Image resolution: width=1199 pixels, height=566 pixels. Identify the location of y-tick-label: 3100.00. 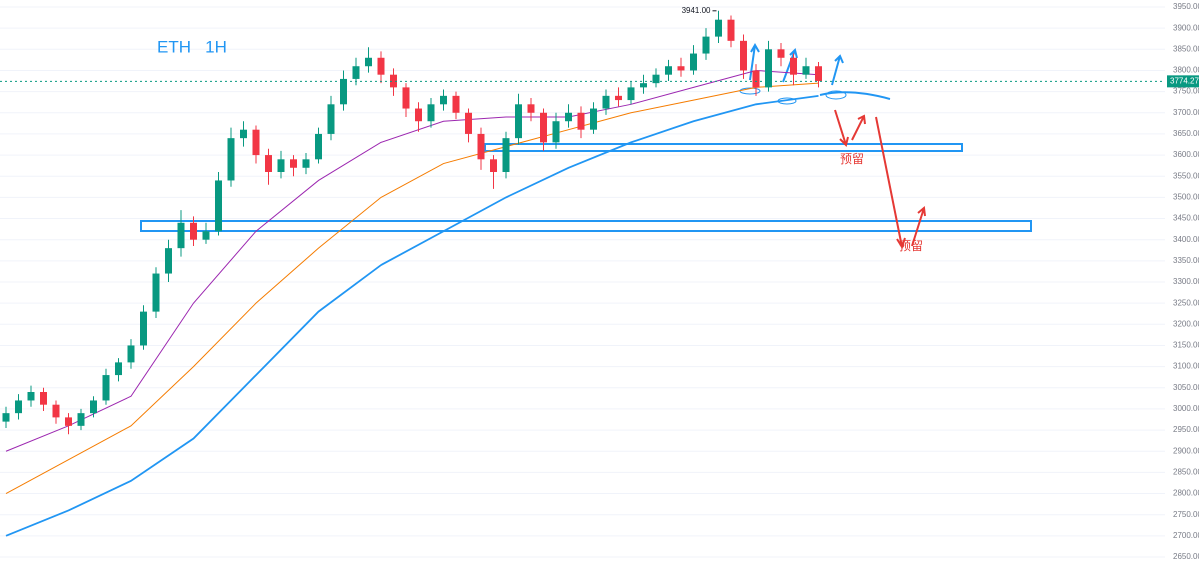
(1186, 366).